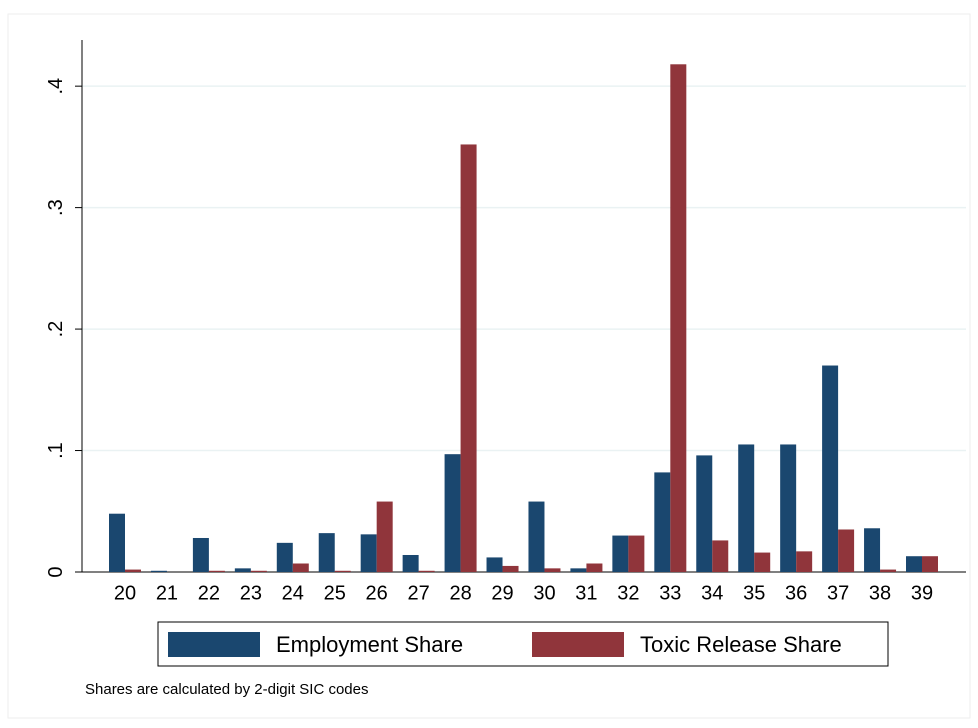  Describe the element at coordinates (56, 329) in the screenshot. I see `y-tick-label: .2` at that location.